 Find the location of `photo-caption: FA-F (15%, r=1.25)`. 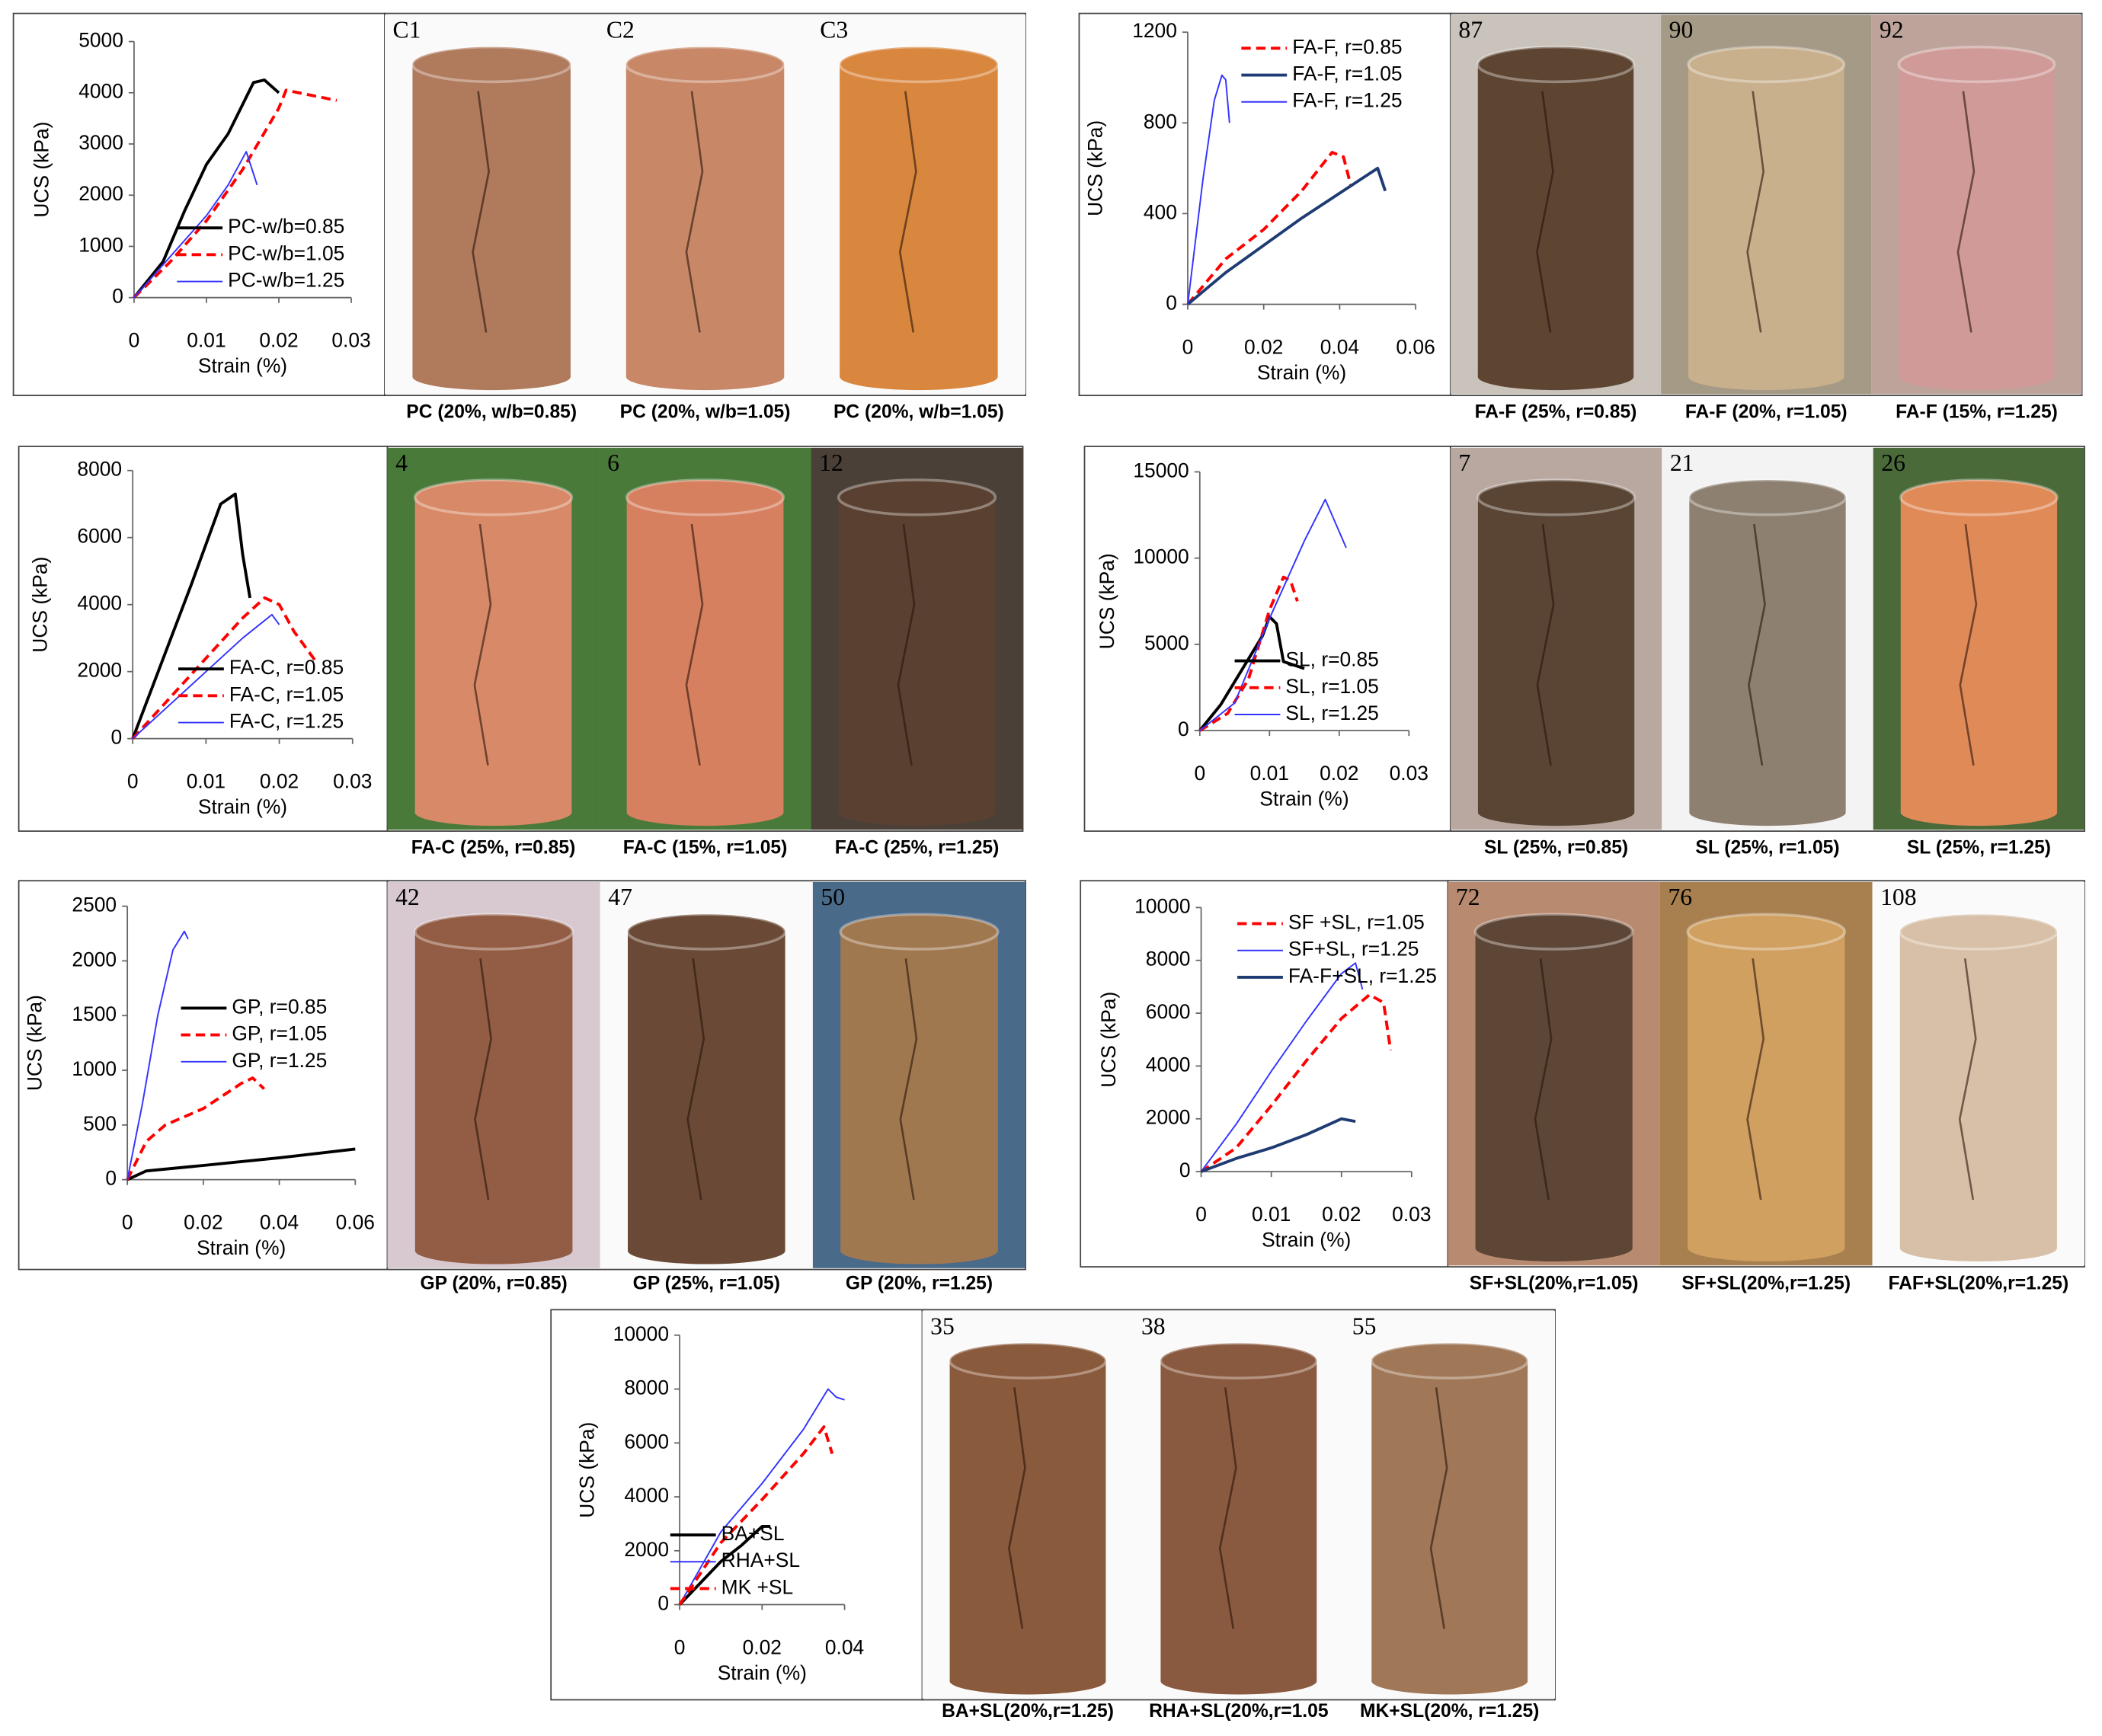

photo-caption: FA-F (15%, r=1.25) is located at coordinates (1977, 412).